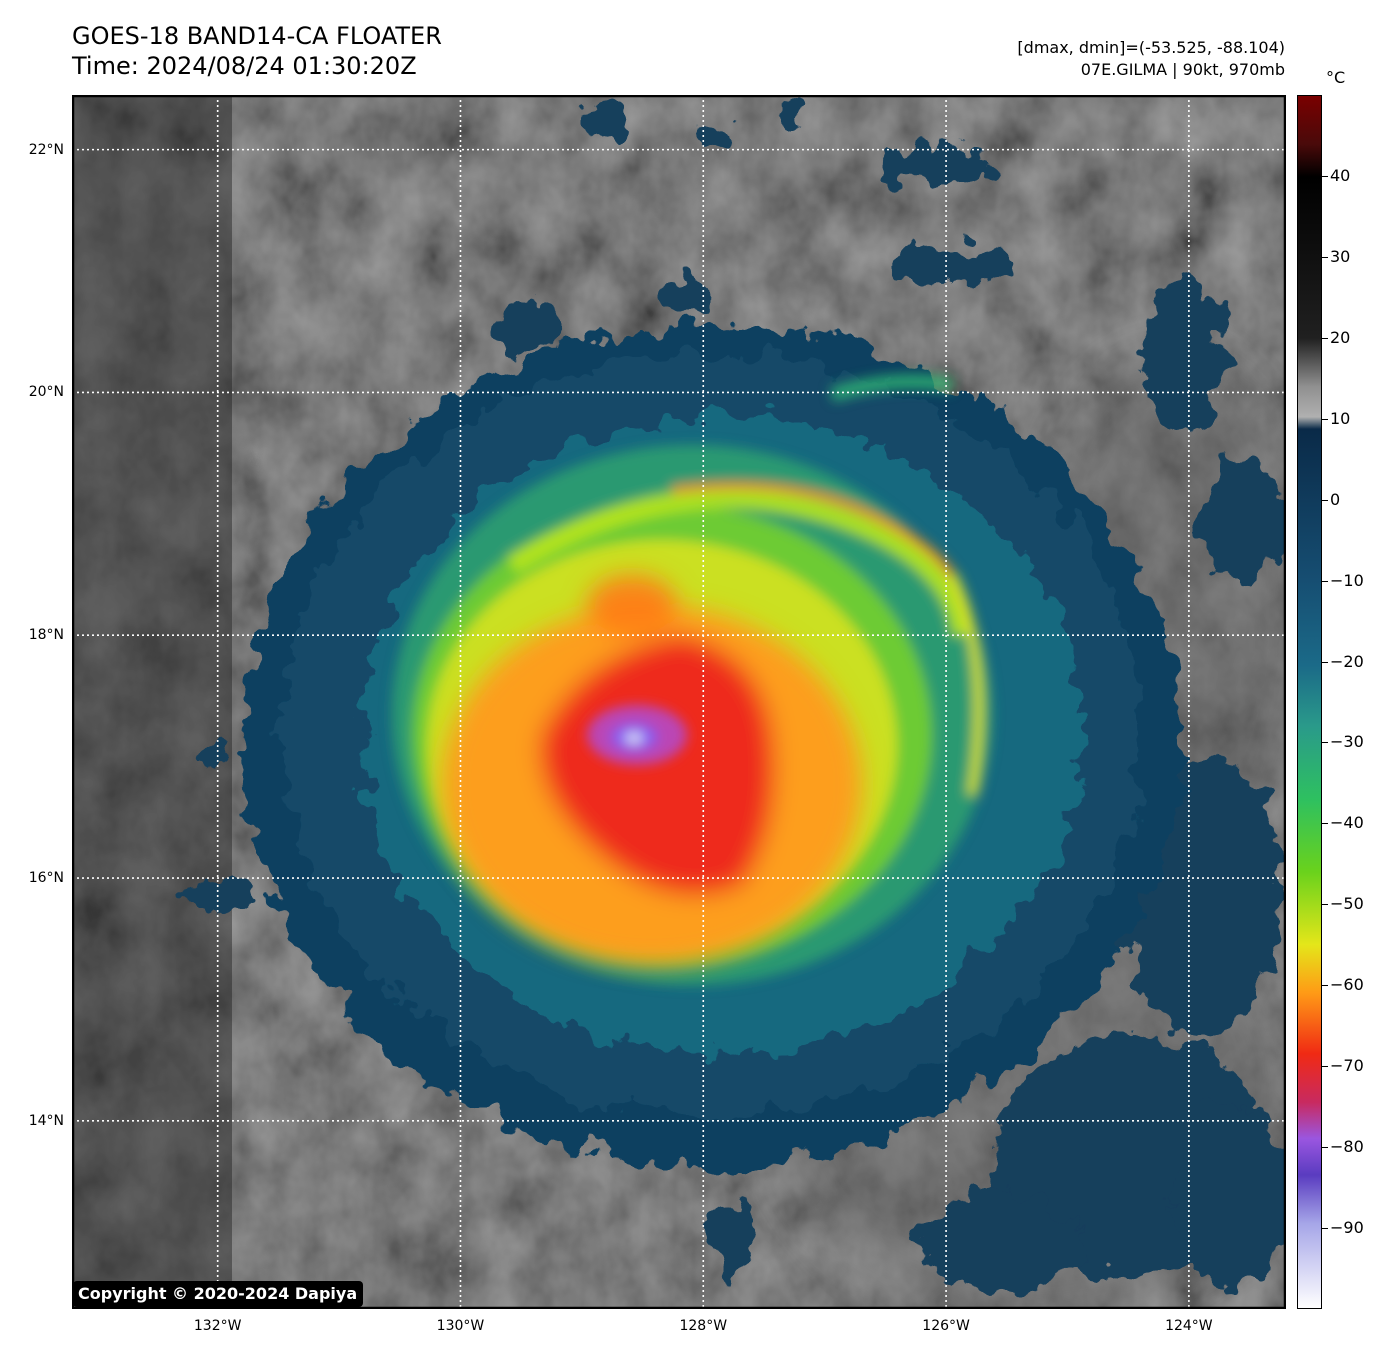 The image size is (1390, 1359). I want to click on colorbar-tick-label: −10, so click(1347, 580).